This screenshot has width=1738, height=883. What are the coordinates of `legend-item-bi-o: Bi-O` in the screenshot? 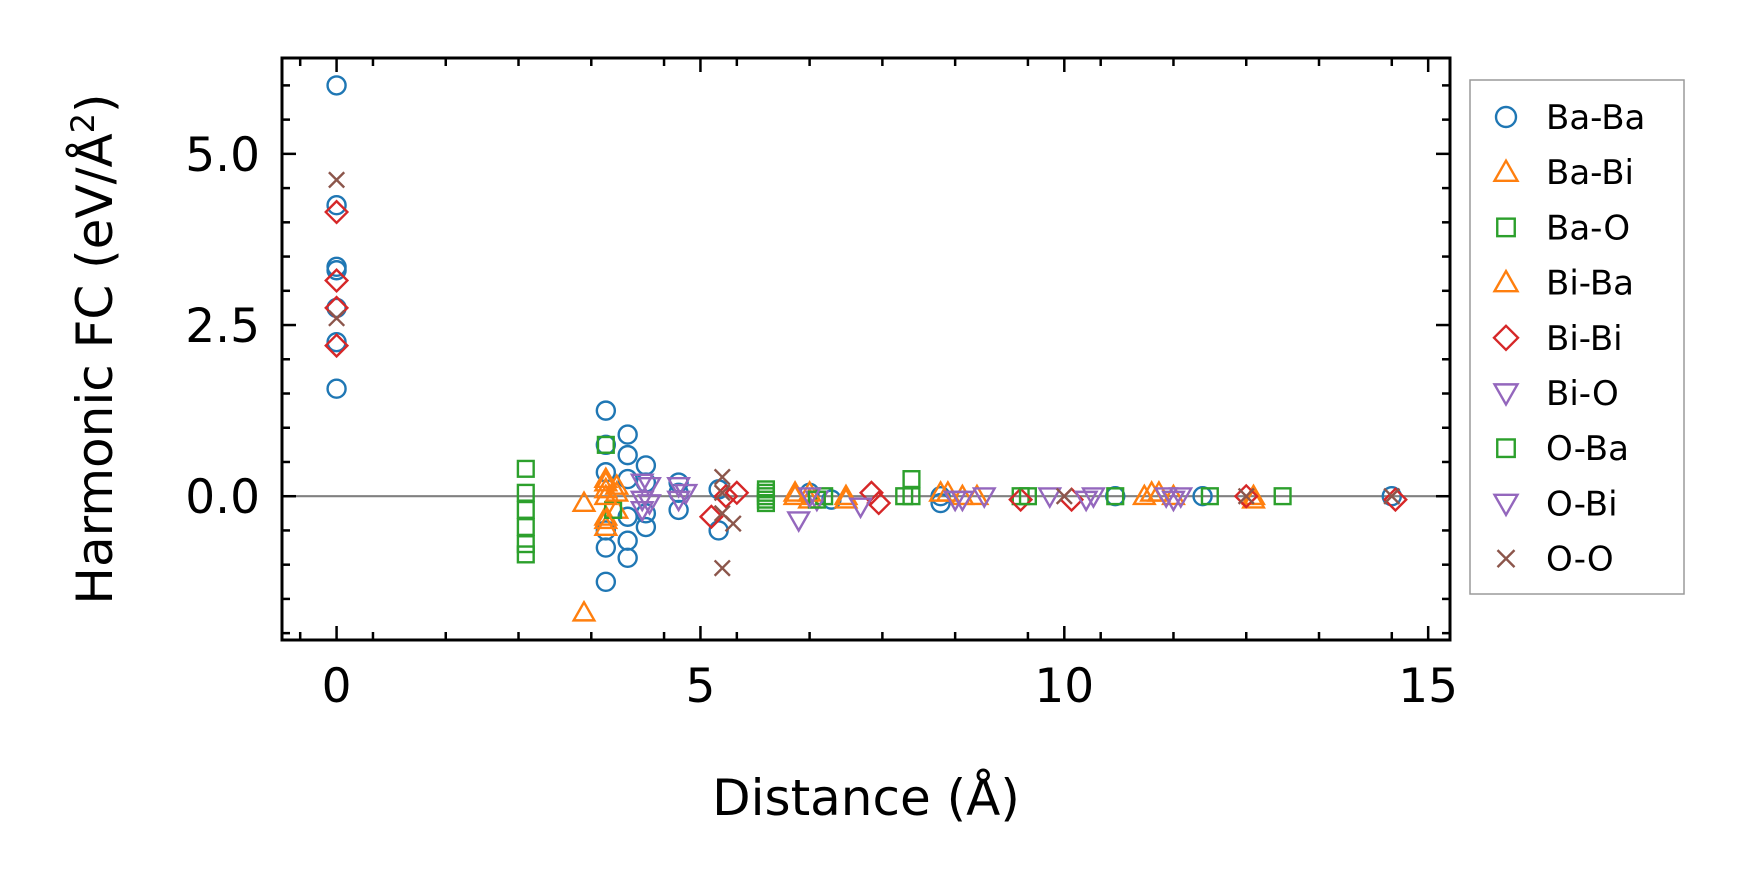 It's located at (1555, 394).